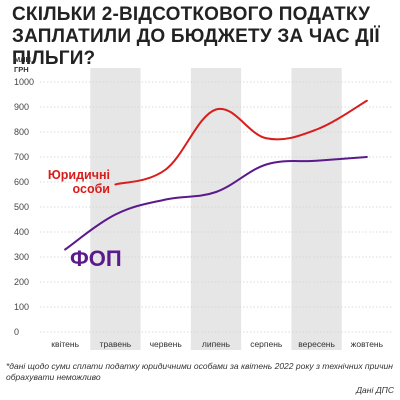 The image size is (400, 400). I want to click on y-tick-label: 900, so click(21, 107).